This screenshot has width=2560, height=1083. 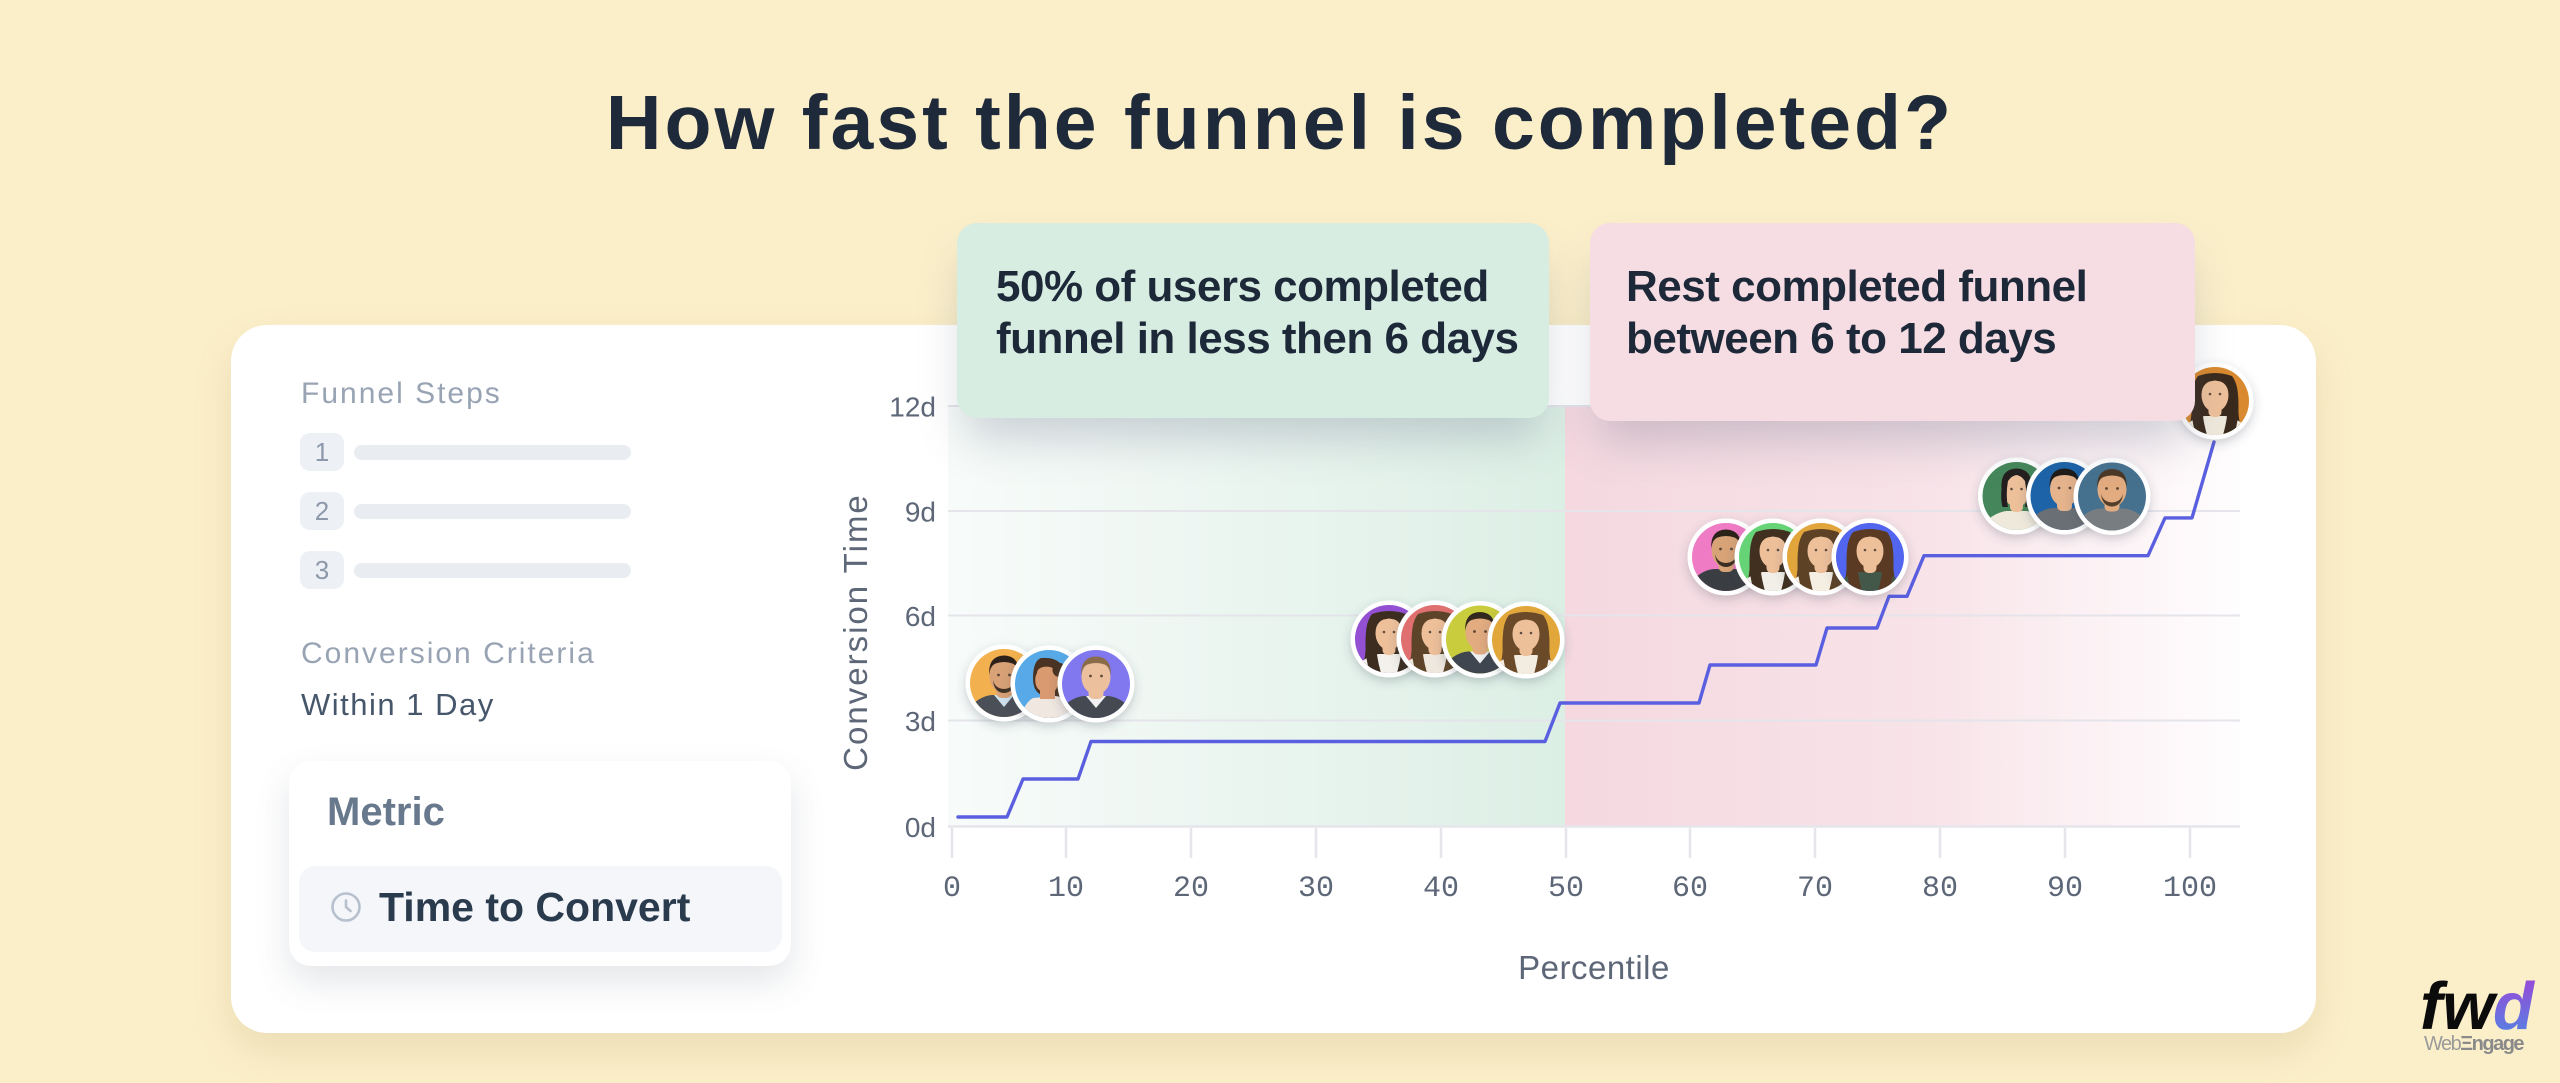 I want to click on svg-text: 9d, so click(x=920, y=512).